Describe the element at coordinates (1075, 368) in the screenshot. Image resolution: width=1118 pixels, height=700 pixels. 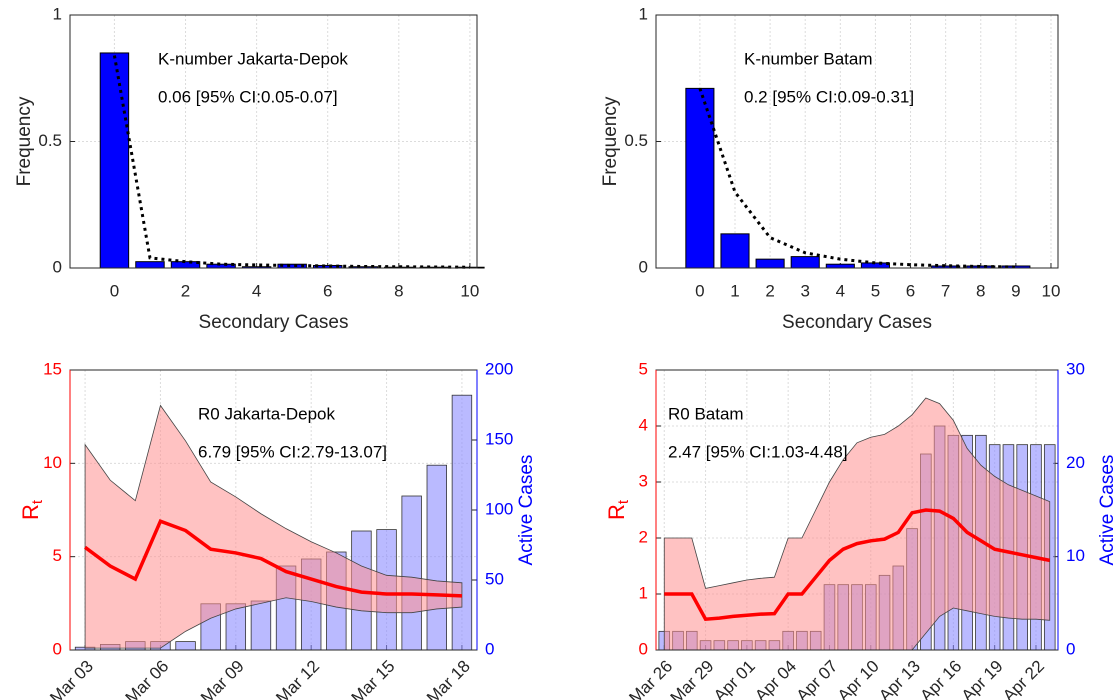
I see `y2-tick-label: 30` at that location.